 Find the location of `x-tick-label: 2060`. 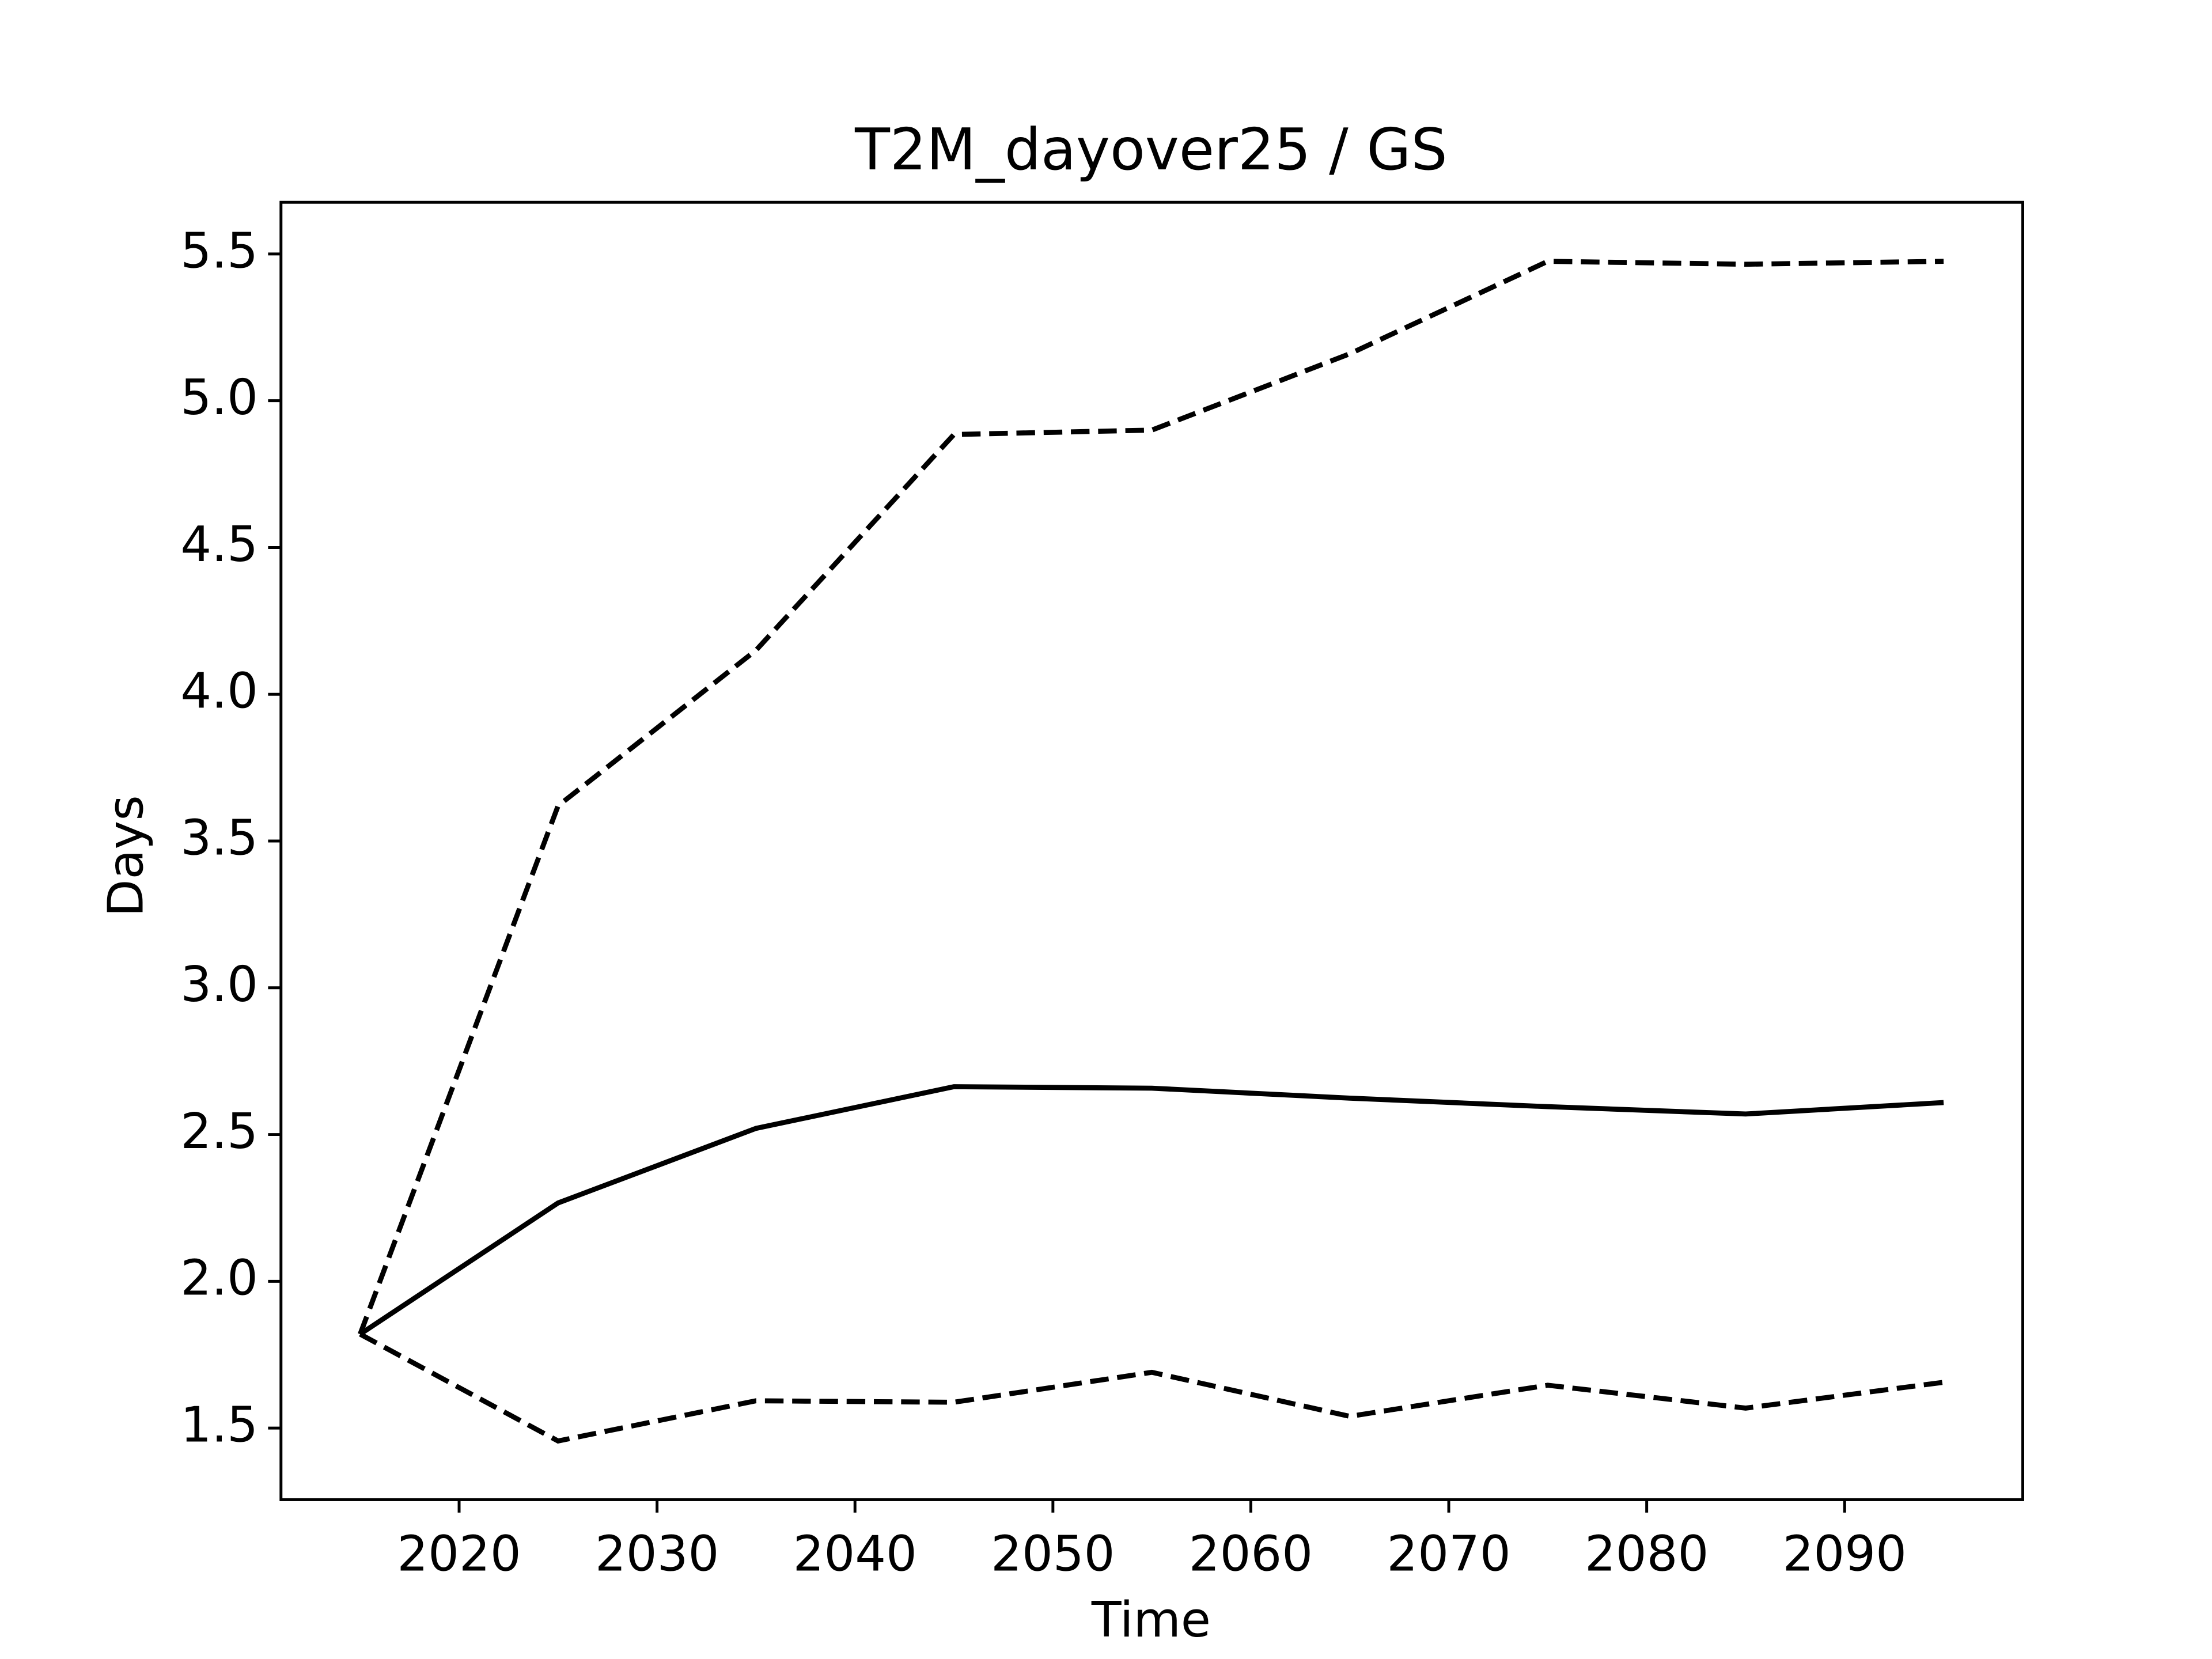

x-tick-label: 2060 is located at coordinates (1251, 1553).